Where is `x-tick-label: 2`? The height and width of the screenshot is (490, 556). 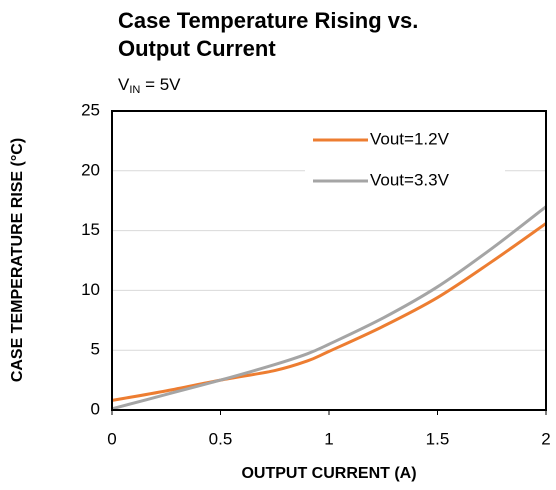
x-tick-label: 2 is located at coordinates (545, 438).